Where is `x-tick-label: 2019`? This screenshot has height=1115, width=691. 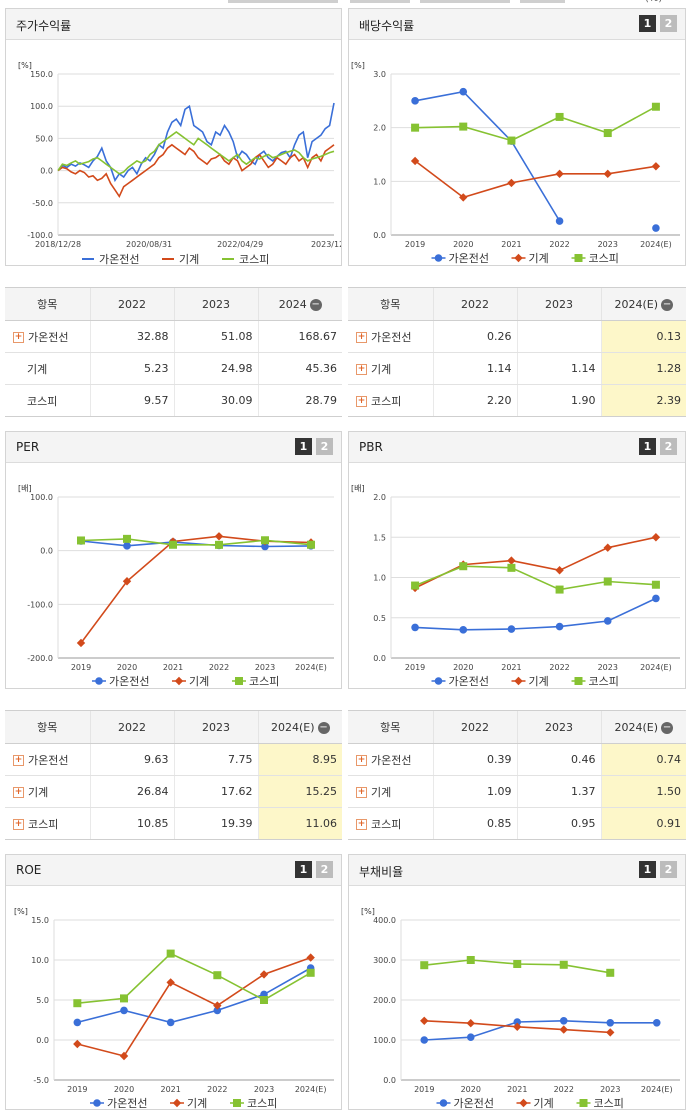
x-tick-label: 2019 is located at coordinates (81, 667).